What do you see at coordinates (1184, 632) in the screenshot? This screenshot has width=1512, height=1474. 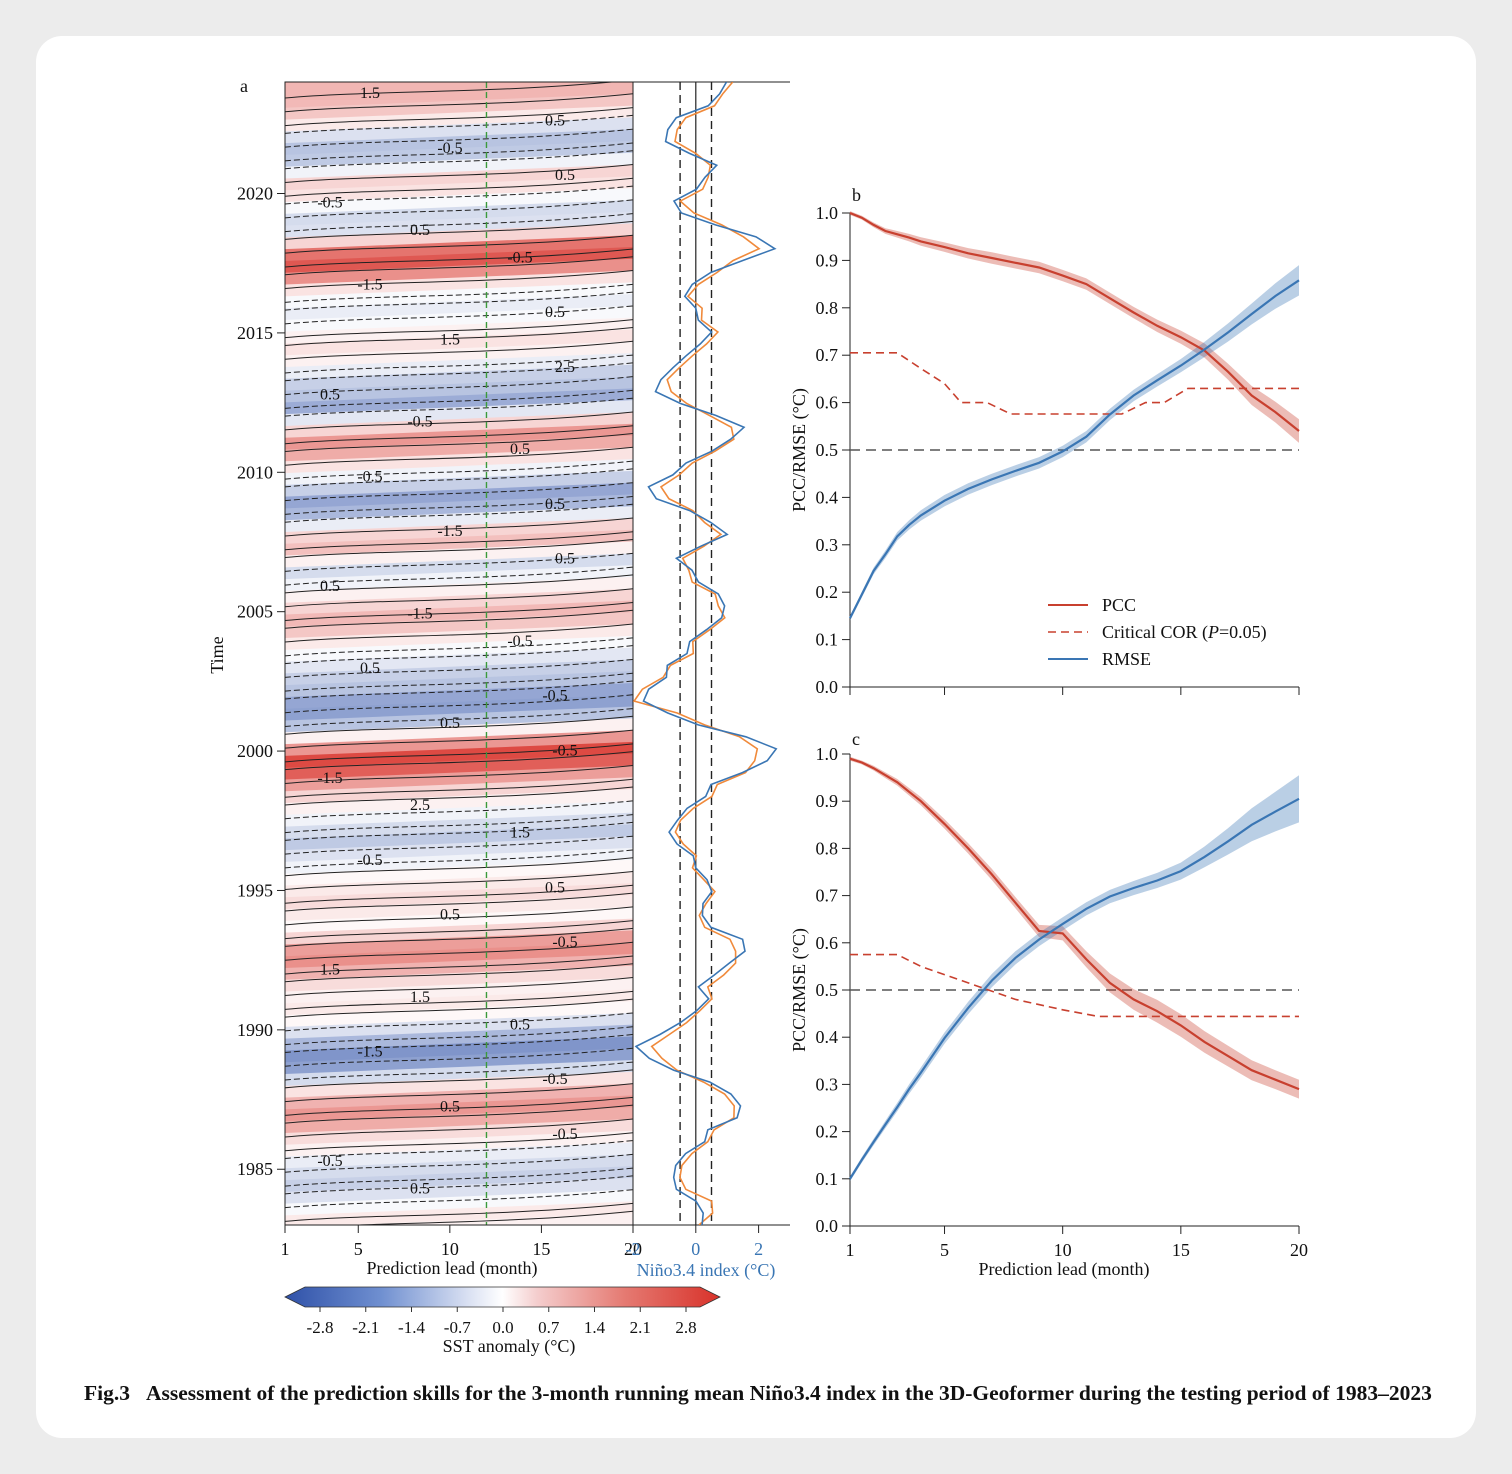 I see `legend-label-critical-cor: Critical COR (P=0.05)` at bounding box center [1184, 632].